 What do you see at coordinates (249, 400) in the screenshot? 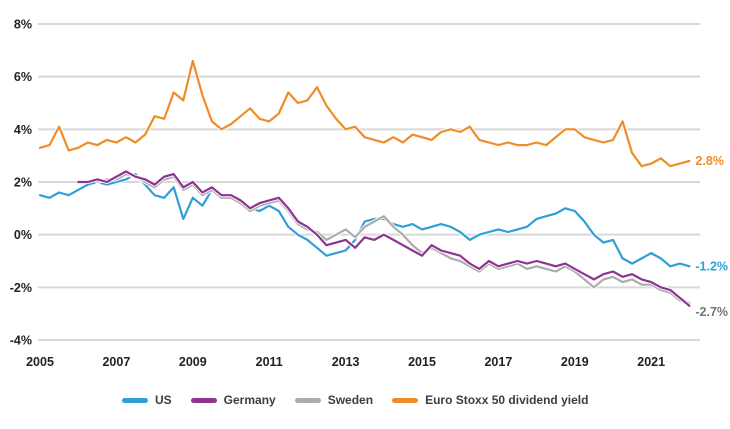
I see `legend-label-germany: Germany` at bounding box center [249, 400].